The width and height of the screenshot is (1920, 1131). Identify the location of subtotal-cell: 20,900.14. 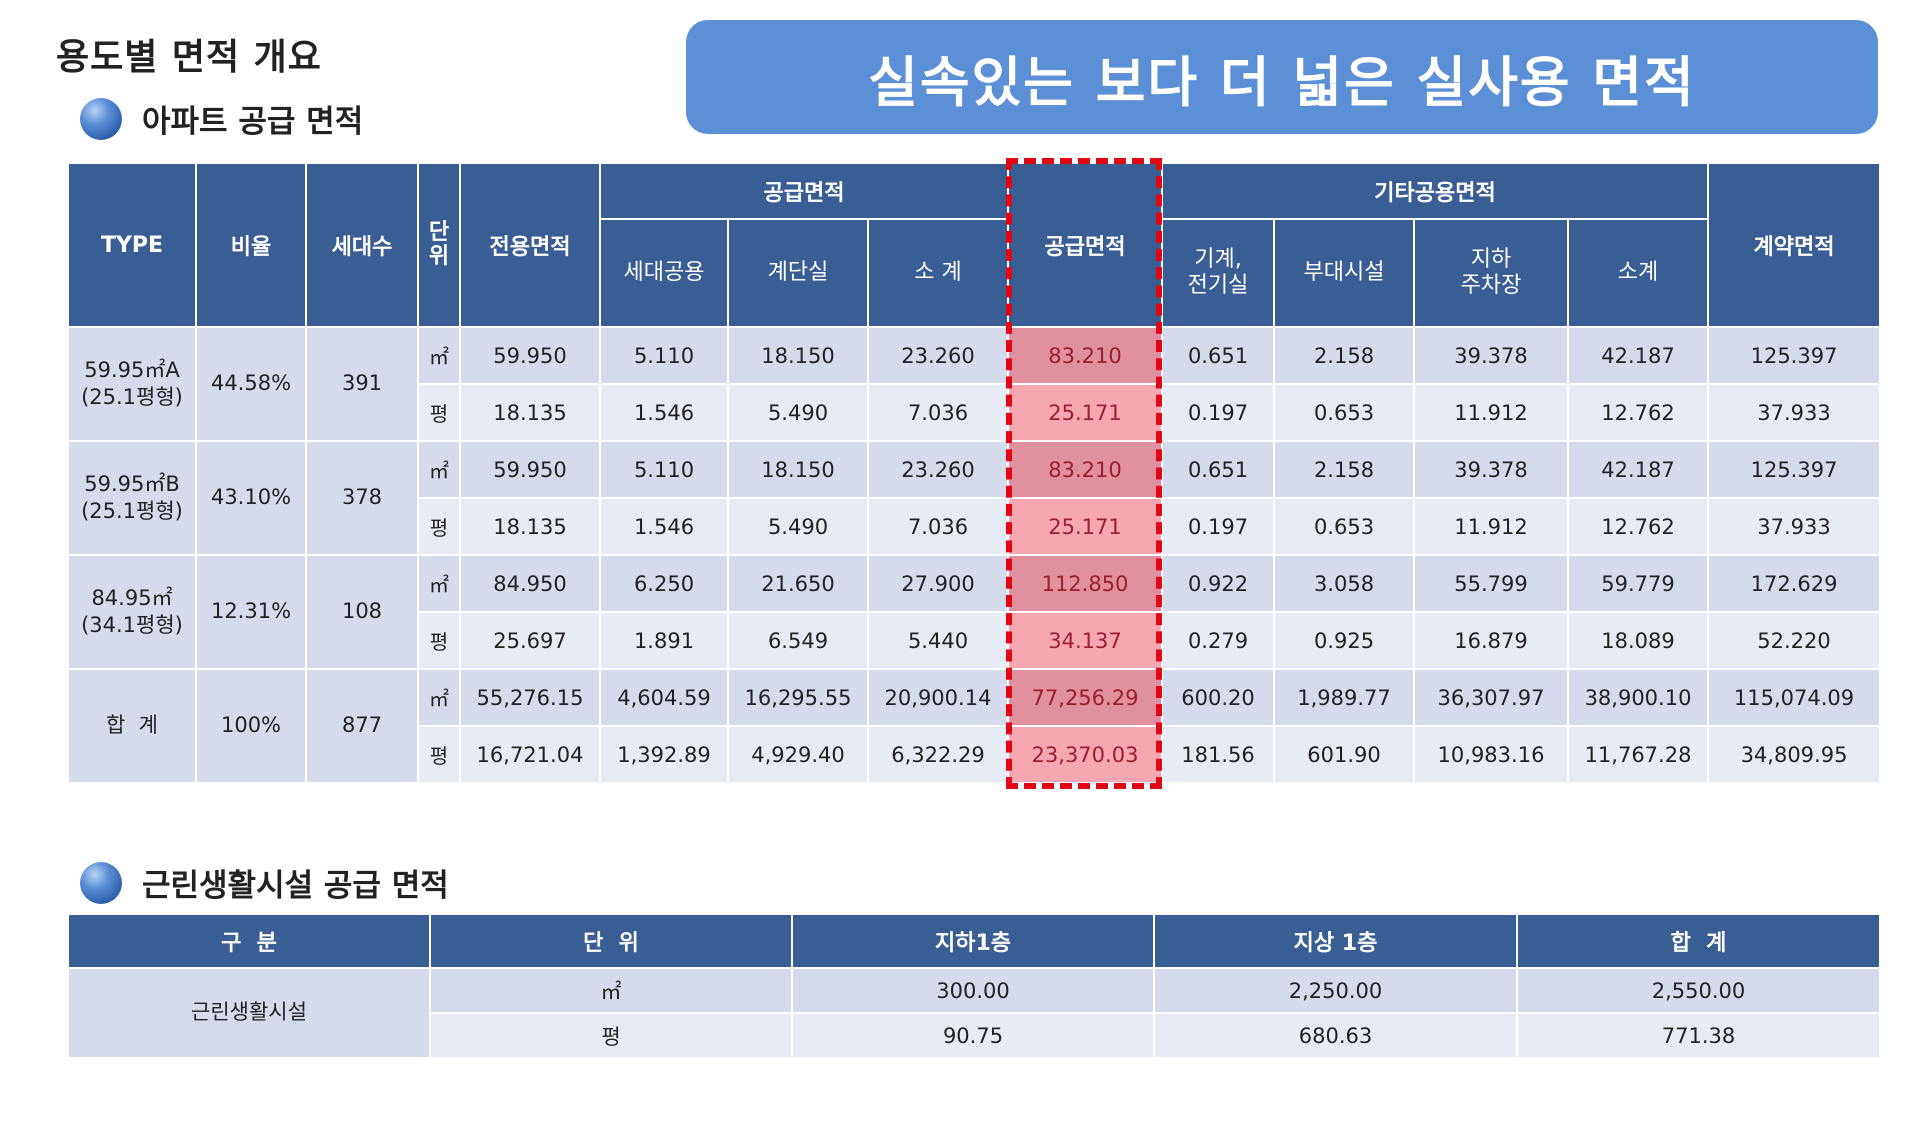
(938, 697).